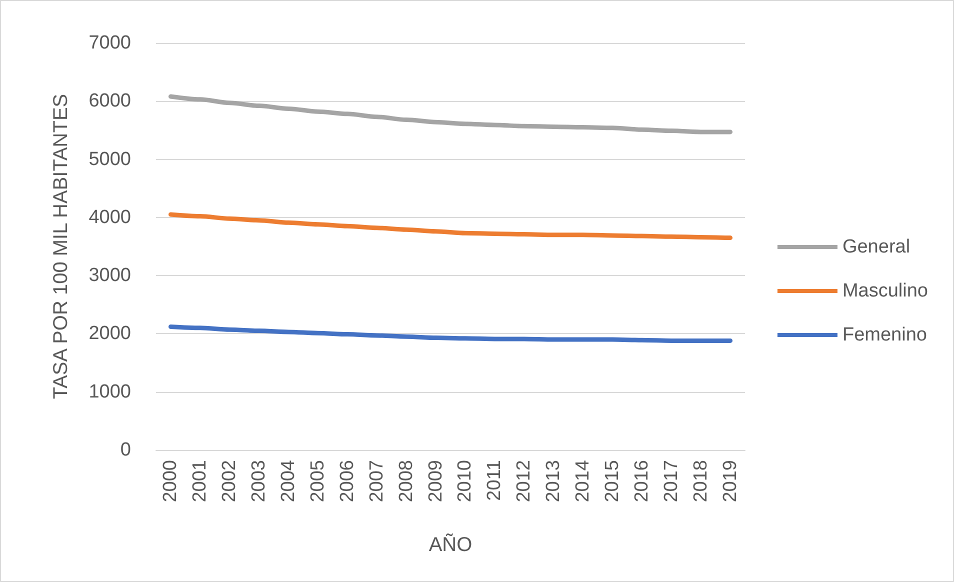 Image resolution: width=954 pixels, height=582 pixels. Describe the element at coordinates (259, 481) in the screenshot. I see `x-tick-label: 2003` at that location.